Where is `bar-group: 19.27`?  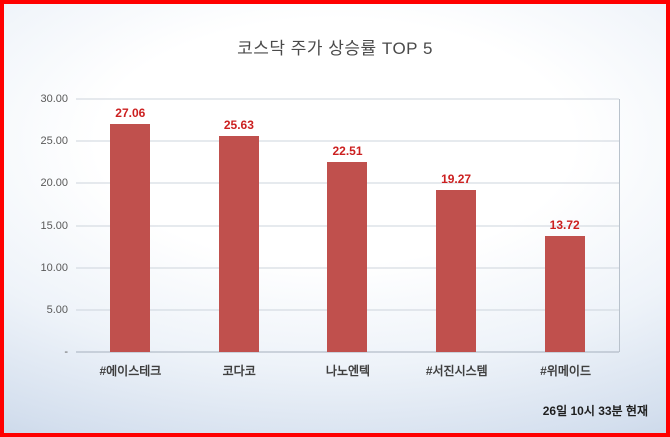 bar-group: 19.27 is located at coordinates (456, 225).